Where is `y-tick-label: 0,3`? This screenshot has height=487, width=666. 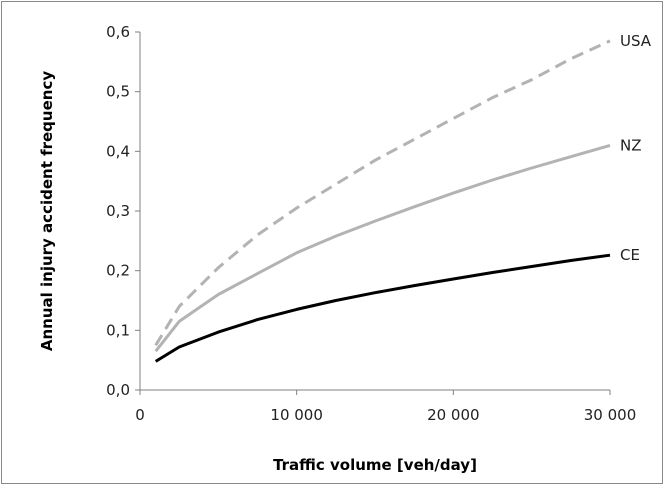
y-tick-label: 0,3 is located at coordinates (118, 211).